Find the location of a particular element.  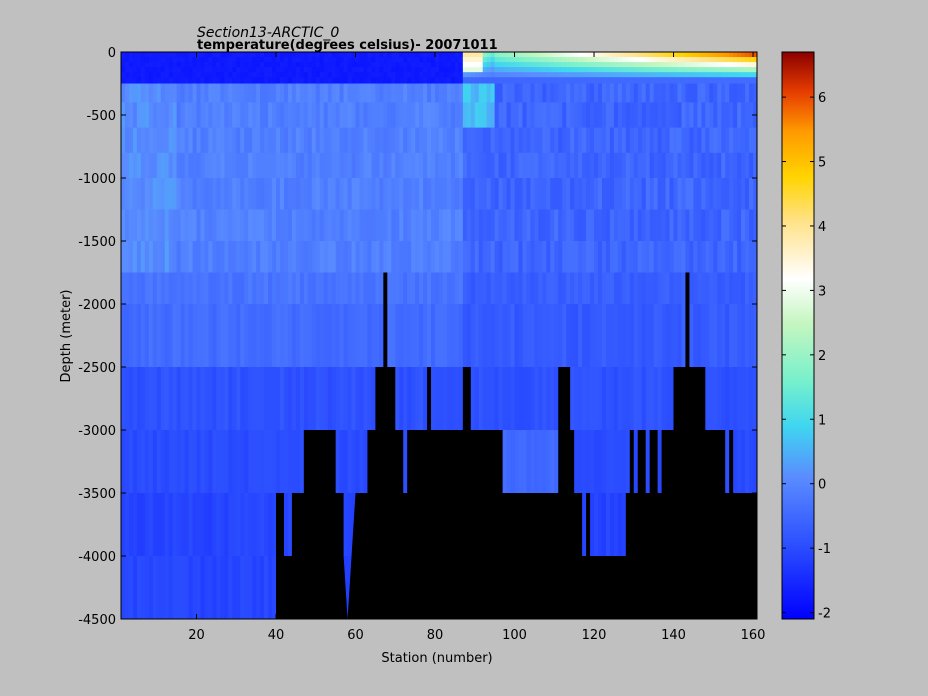

y-tick-label: 0 is located at coordinates (112, 53).